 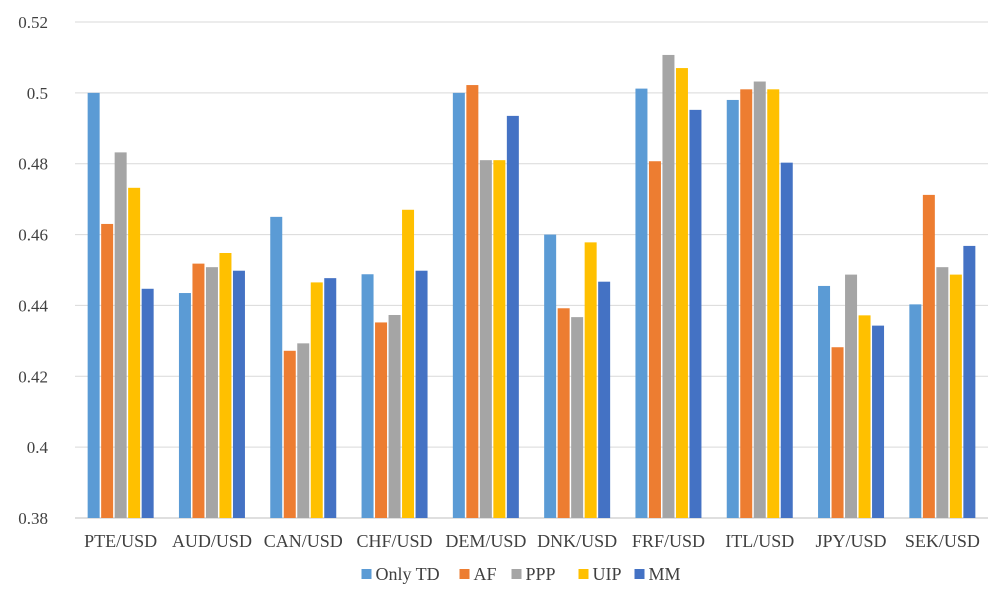 I want to click on x-tick-label: PTE/USD, so click(x=120, y=541).